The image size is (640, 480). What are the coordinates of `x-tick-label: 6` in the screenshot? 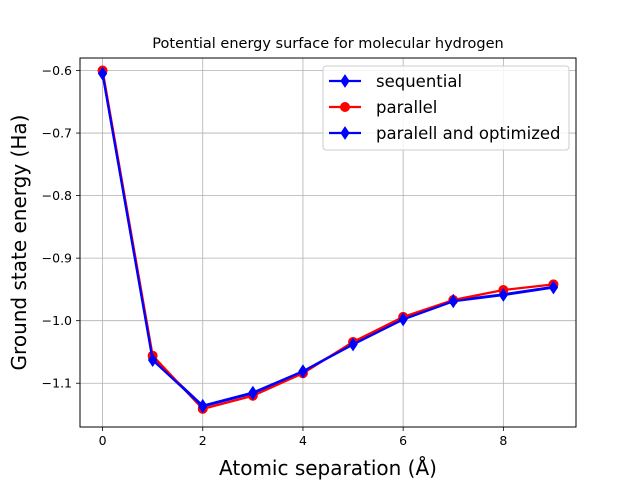 It's located at (403, 440).